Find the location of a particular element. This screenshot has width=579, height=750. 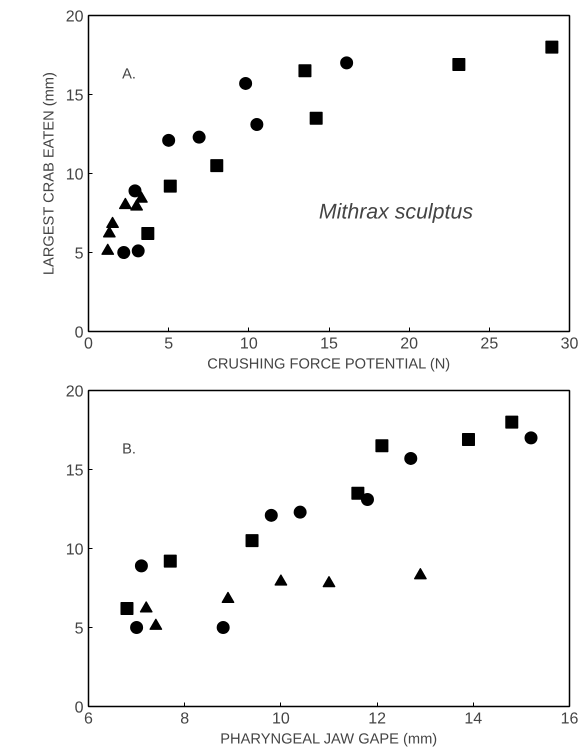

x-tick-label: 15 is located at coordinates (329, 344).